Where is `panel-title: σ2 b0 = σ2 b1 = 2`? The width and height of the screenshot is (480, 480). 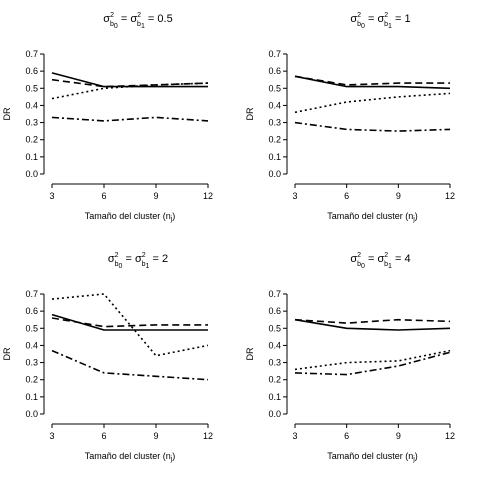
panel-title: σ2 b0 = σ2 b1 = 2 is located at coordinates (138, 261).